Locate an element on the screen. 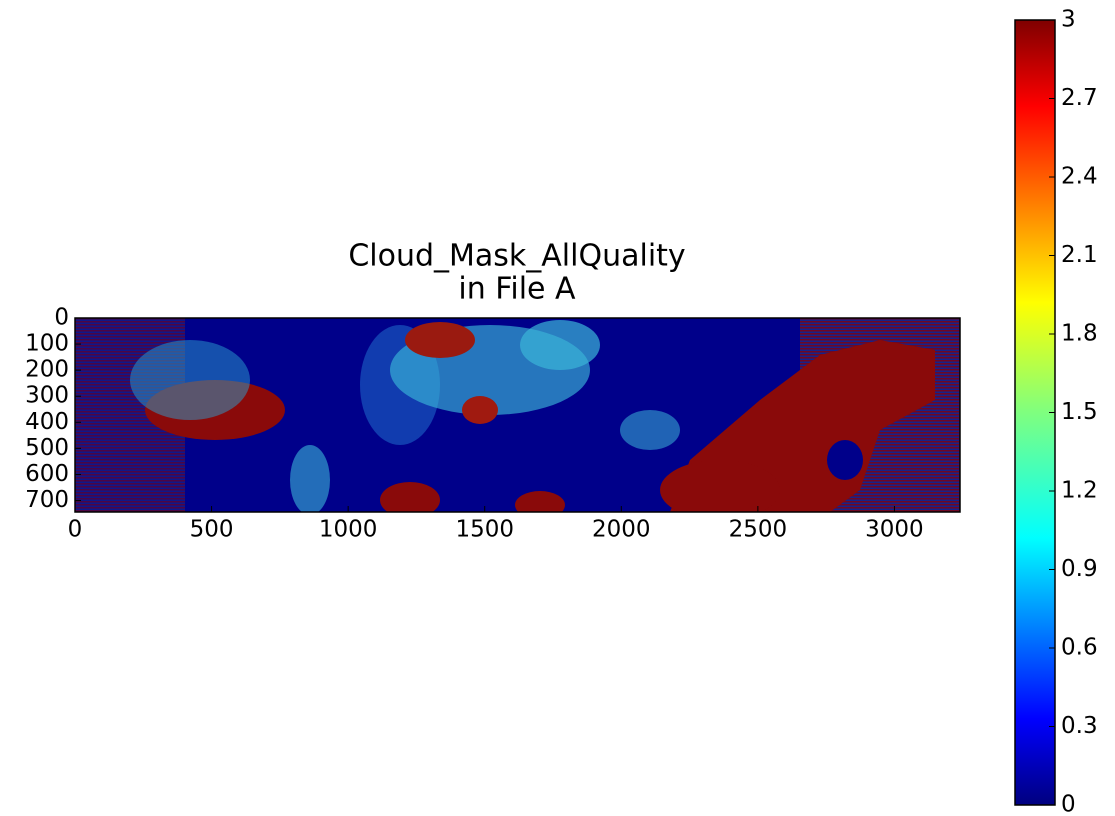 This screenshot has height=816, width=1115. x-tick-label: 1500 is located at coordinates (484, 530).